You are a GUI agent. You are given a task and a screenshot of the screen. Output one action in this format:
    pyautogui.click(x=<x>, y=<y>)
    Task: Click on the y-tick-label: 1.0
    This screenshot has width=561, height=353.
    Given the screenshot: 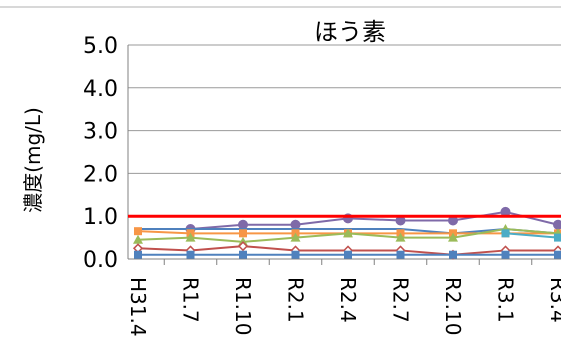 What is the action you would take?
    pyautogui.click(x=100, y=217)
    